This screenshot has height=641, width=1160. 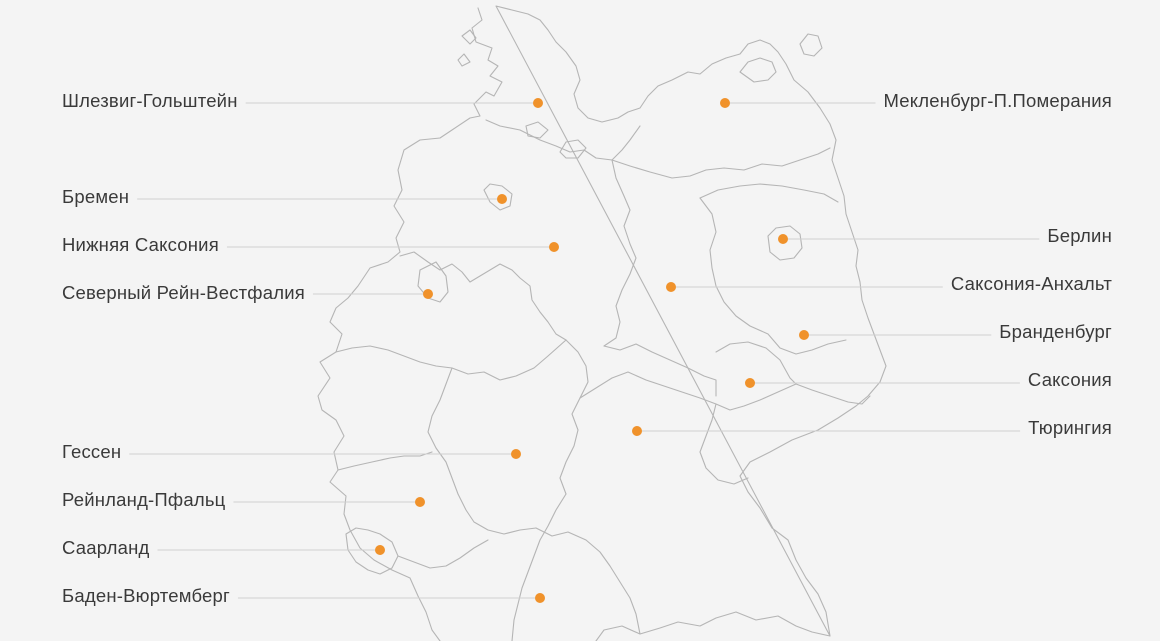 What do you see at coordinates (637, 431) in the screenshot?
I see `marker-thuringia` at bounding box center [637, 431].